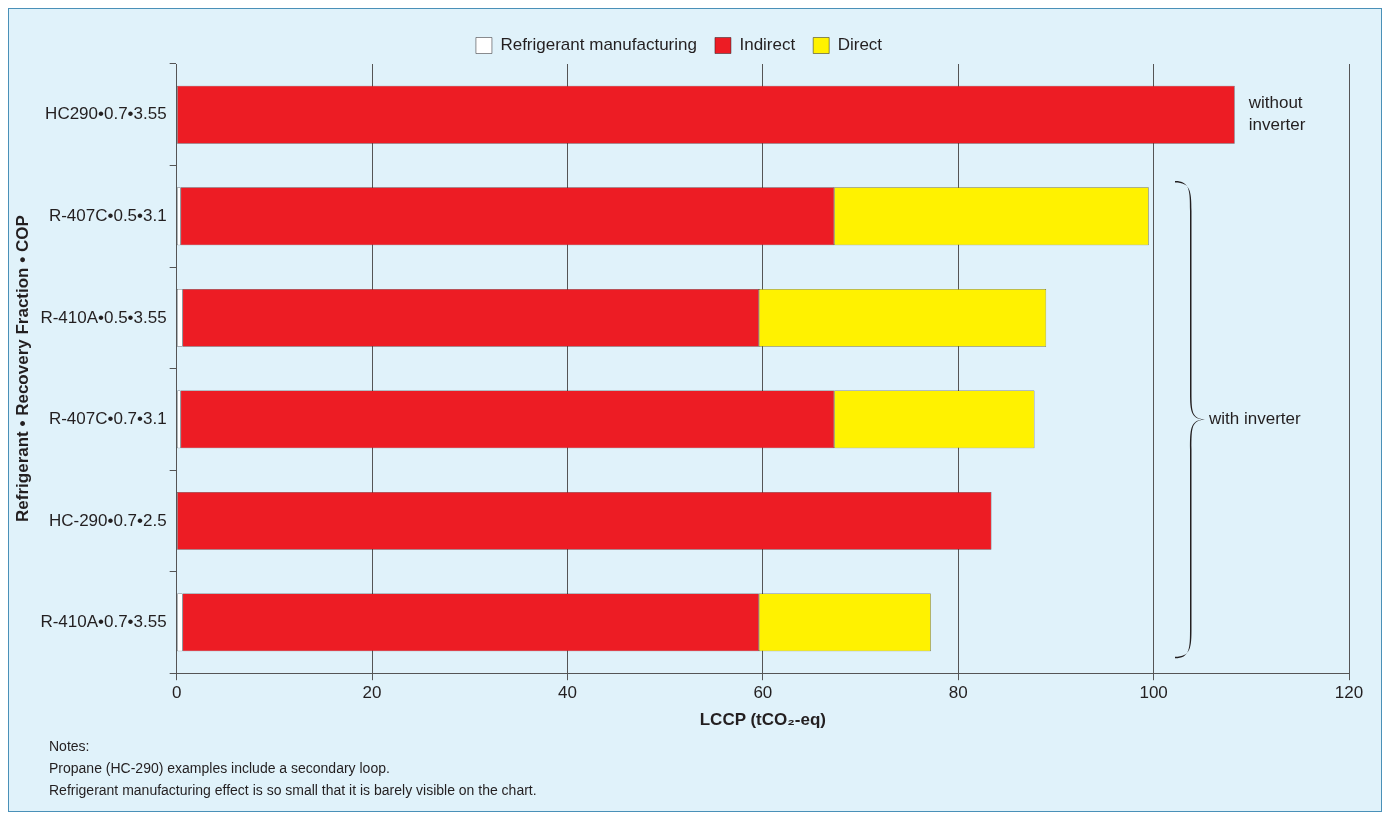  What do you see at coordinates (958, 693) in the screenshot?
I see `x-tick-label: 80` at bounding box center [958, 693].